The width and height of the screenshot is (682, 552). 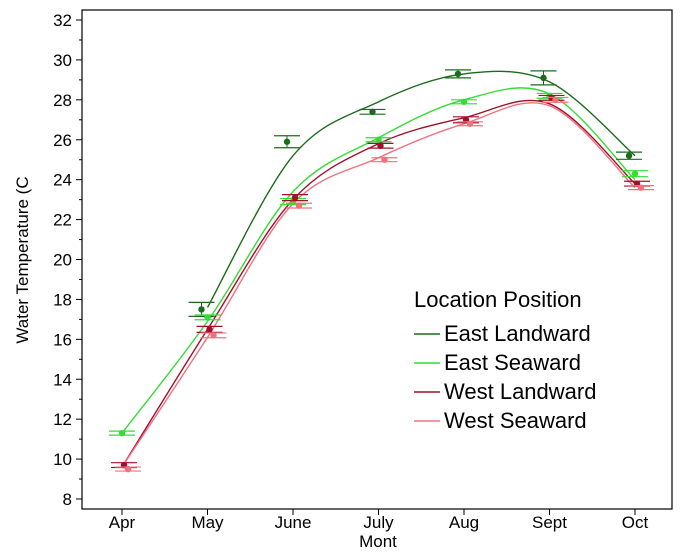 I want to click on legend-label: East Landward, so click(x=517, y=333).